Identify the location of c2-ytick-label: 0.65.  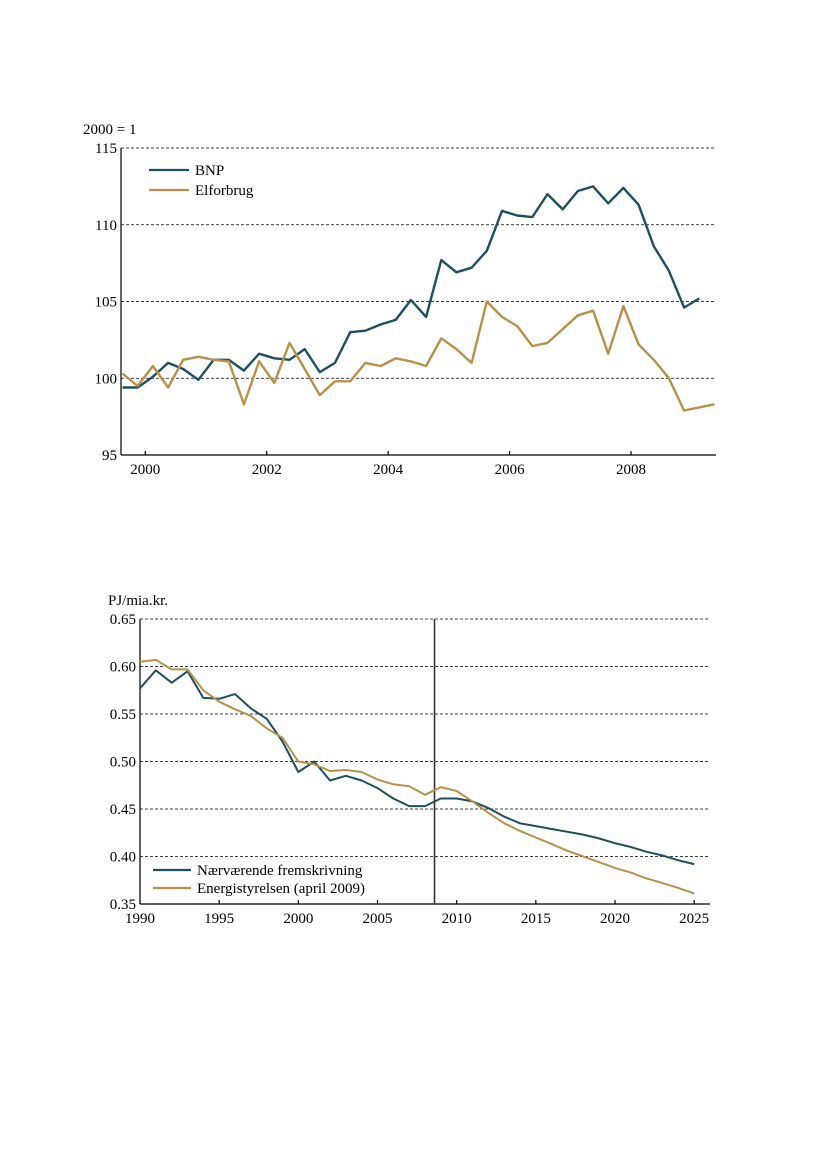
(123, 620).